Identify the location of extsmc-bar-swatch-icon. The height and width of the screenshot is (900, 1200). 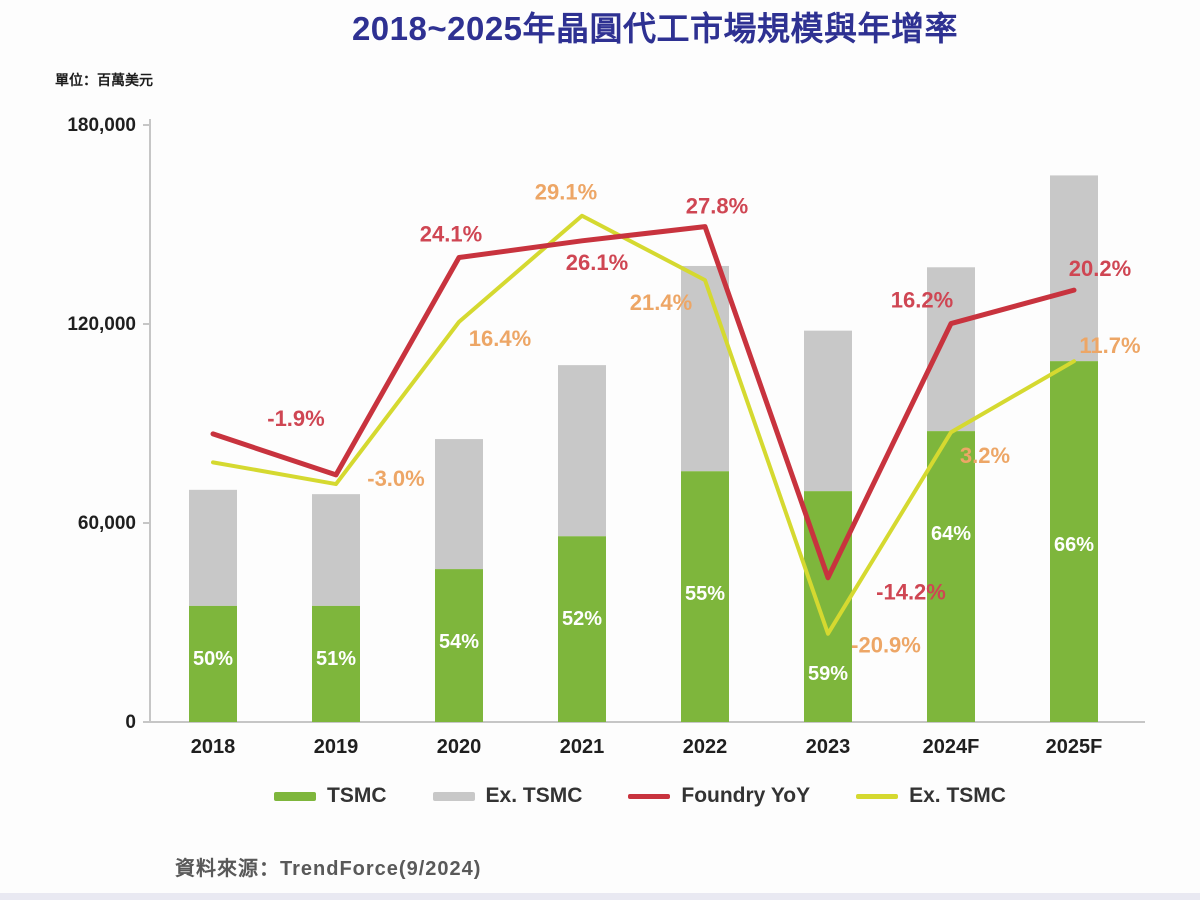
(453, 796).